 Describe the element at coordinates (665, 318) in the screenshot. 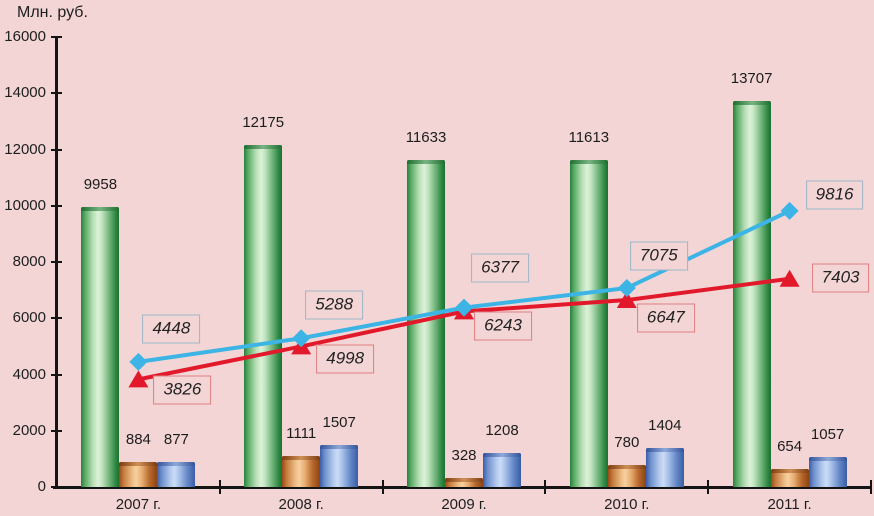

I see `line-value-callout: 6647` at that location.